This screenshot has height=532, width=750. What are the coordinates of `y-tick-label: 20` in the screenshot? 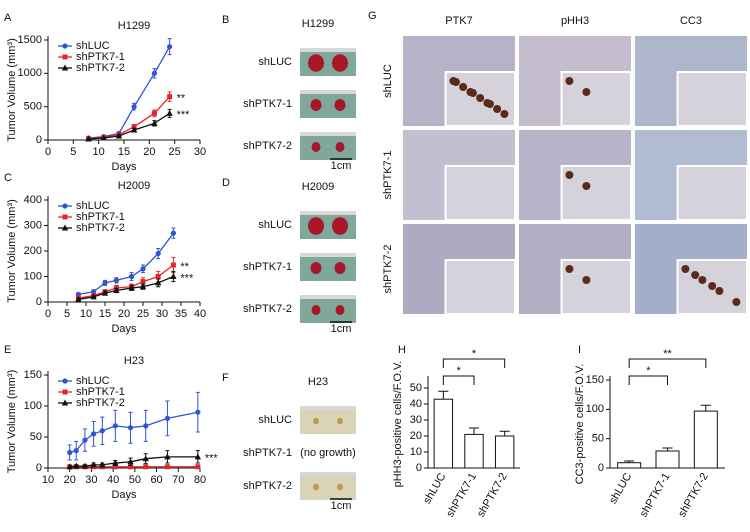 It's located at (416, 436).